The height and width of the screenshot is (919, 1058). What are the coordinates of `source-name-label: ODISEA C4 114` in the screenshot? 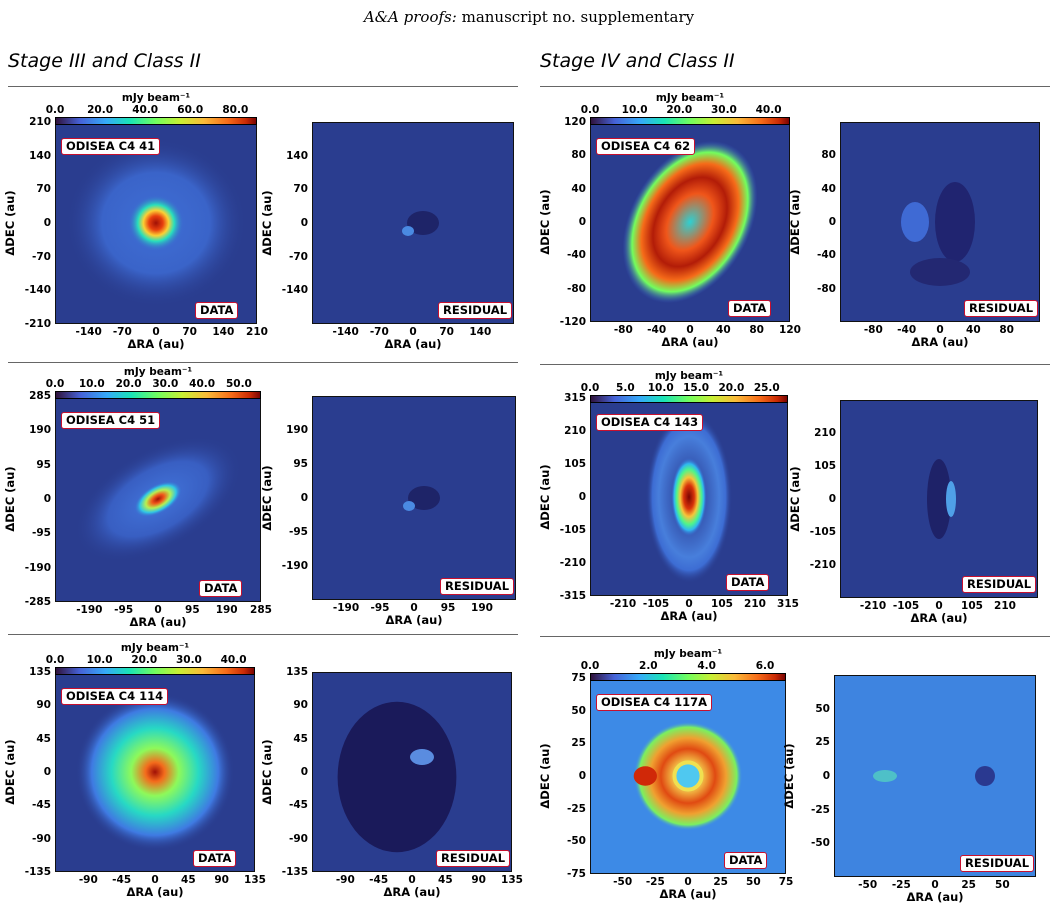 It's located at (115, 696).